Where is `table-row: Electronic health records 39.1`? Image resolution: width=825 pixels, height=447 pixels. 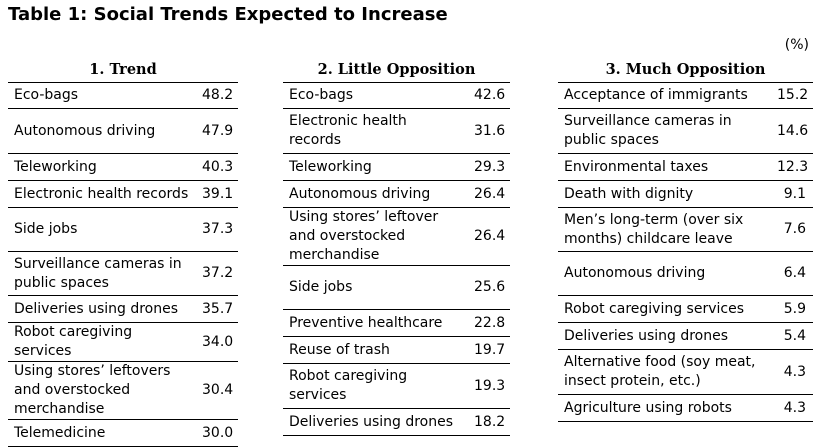
table-row: Electronic health records 39.1 is located at coordinates (123, 194).